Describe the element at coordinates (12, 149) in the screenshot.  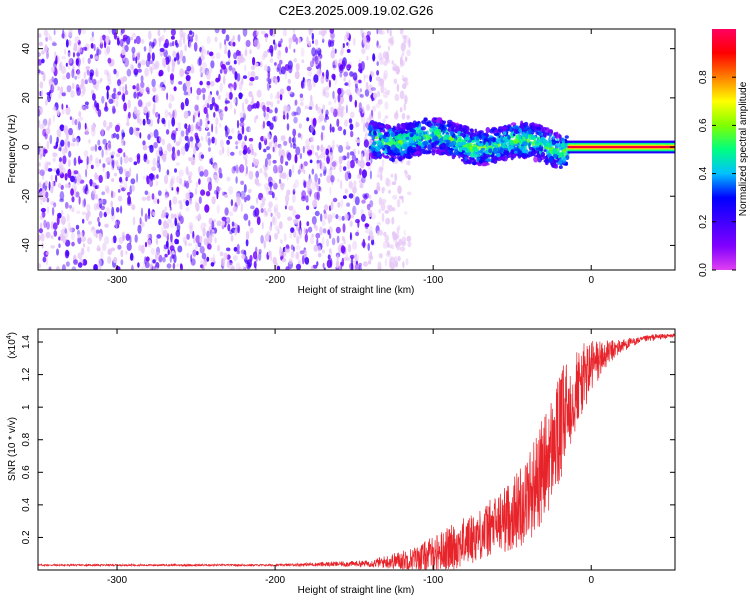
I see `spectrogram-y-axis-label: Frequency (Hz)` at that location.